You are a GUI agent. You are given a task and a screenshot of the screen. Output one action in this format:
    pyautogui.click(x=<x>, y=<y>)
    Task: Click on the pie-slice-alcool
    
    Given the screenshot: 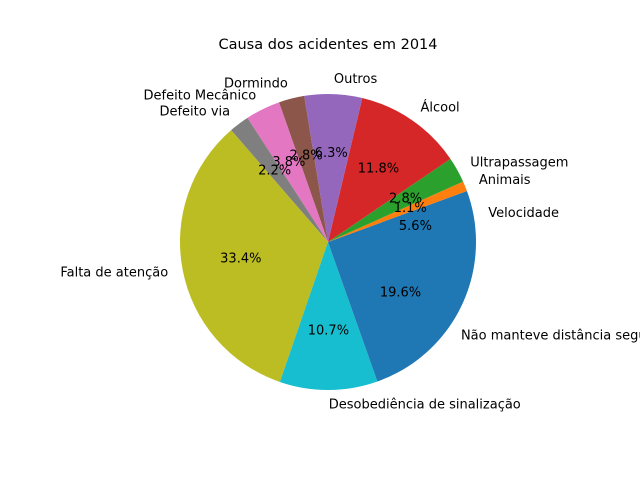 What is the action you would take?
    pyautogui.click(x=389, y=170)
    